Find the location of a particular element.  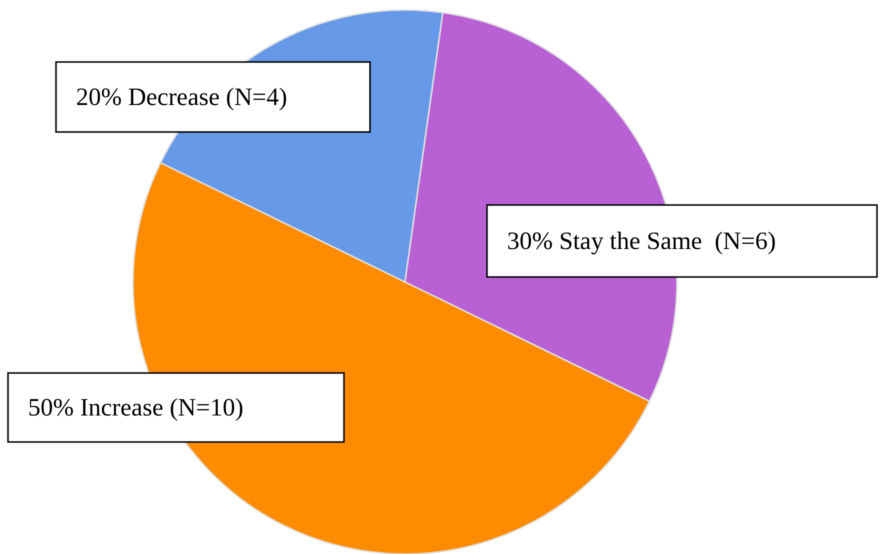

slice-label: 50% Increase (N=10) is located at coordinates (136, 408).